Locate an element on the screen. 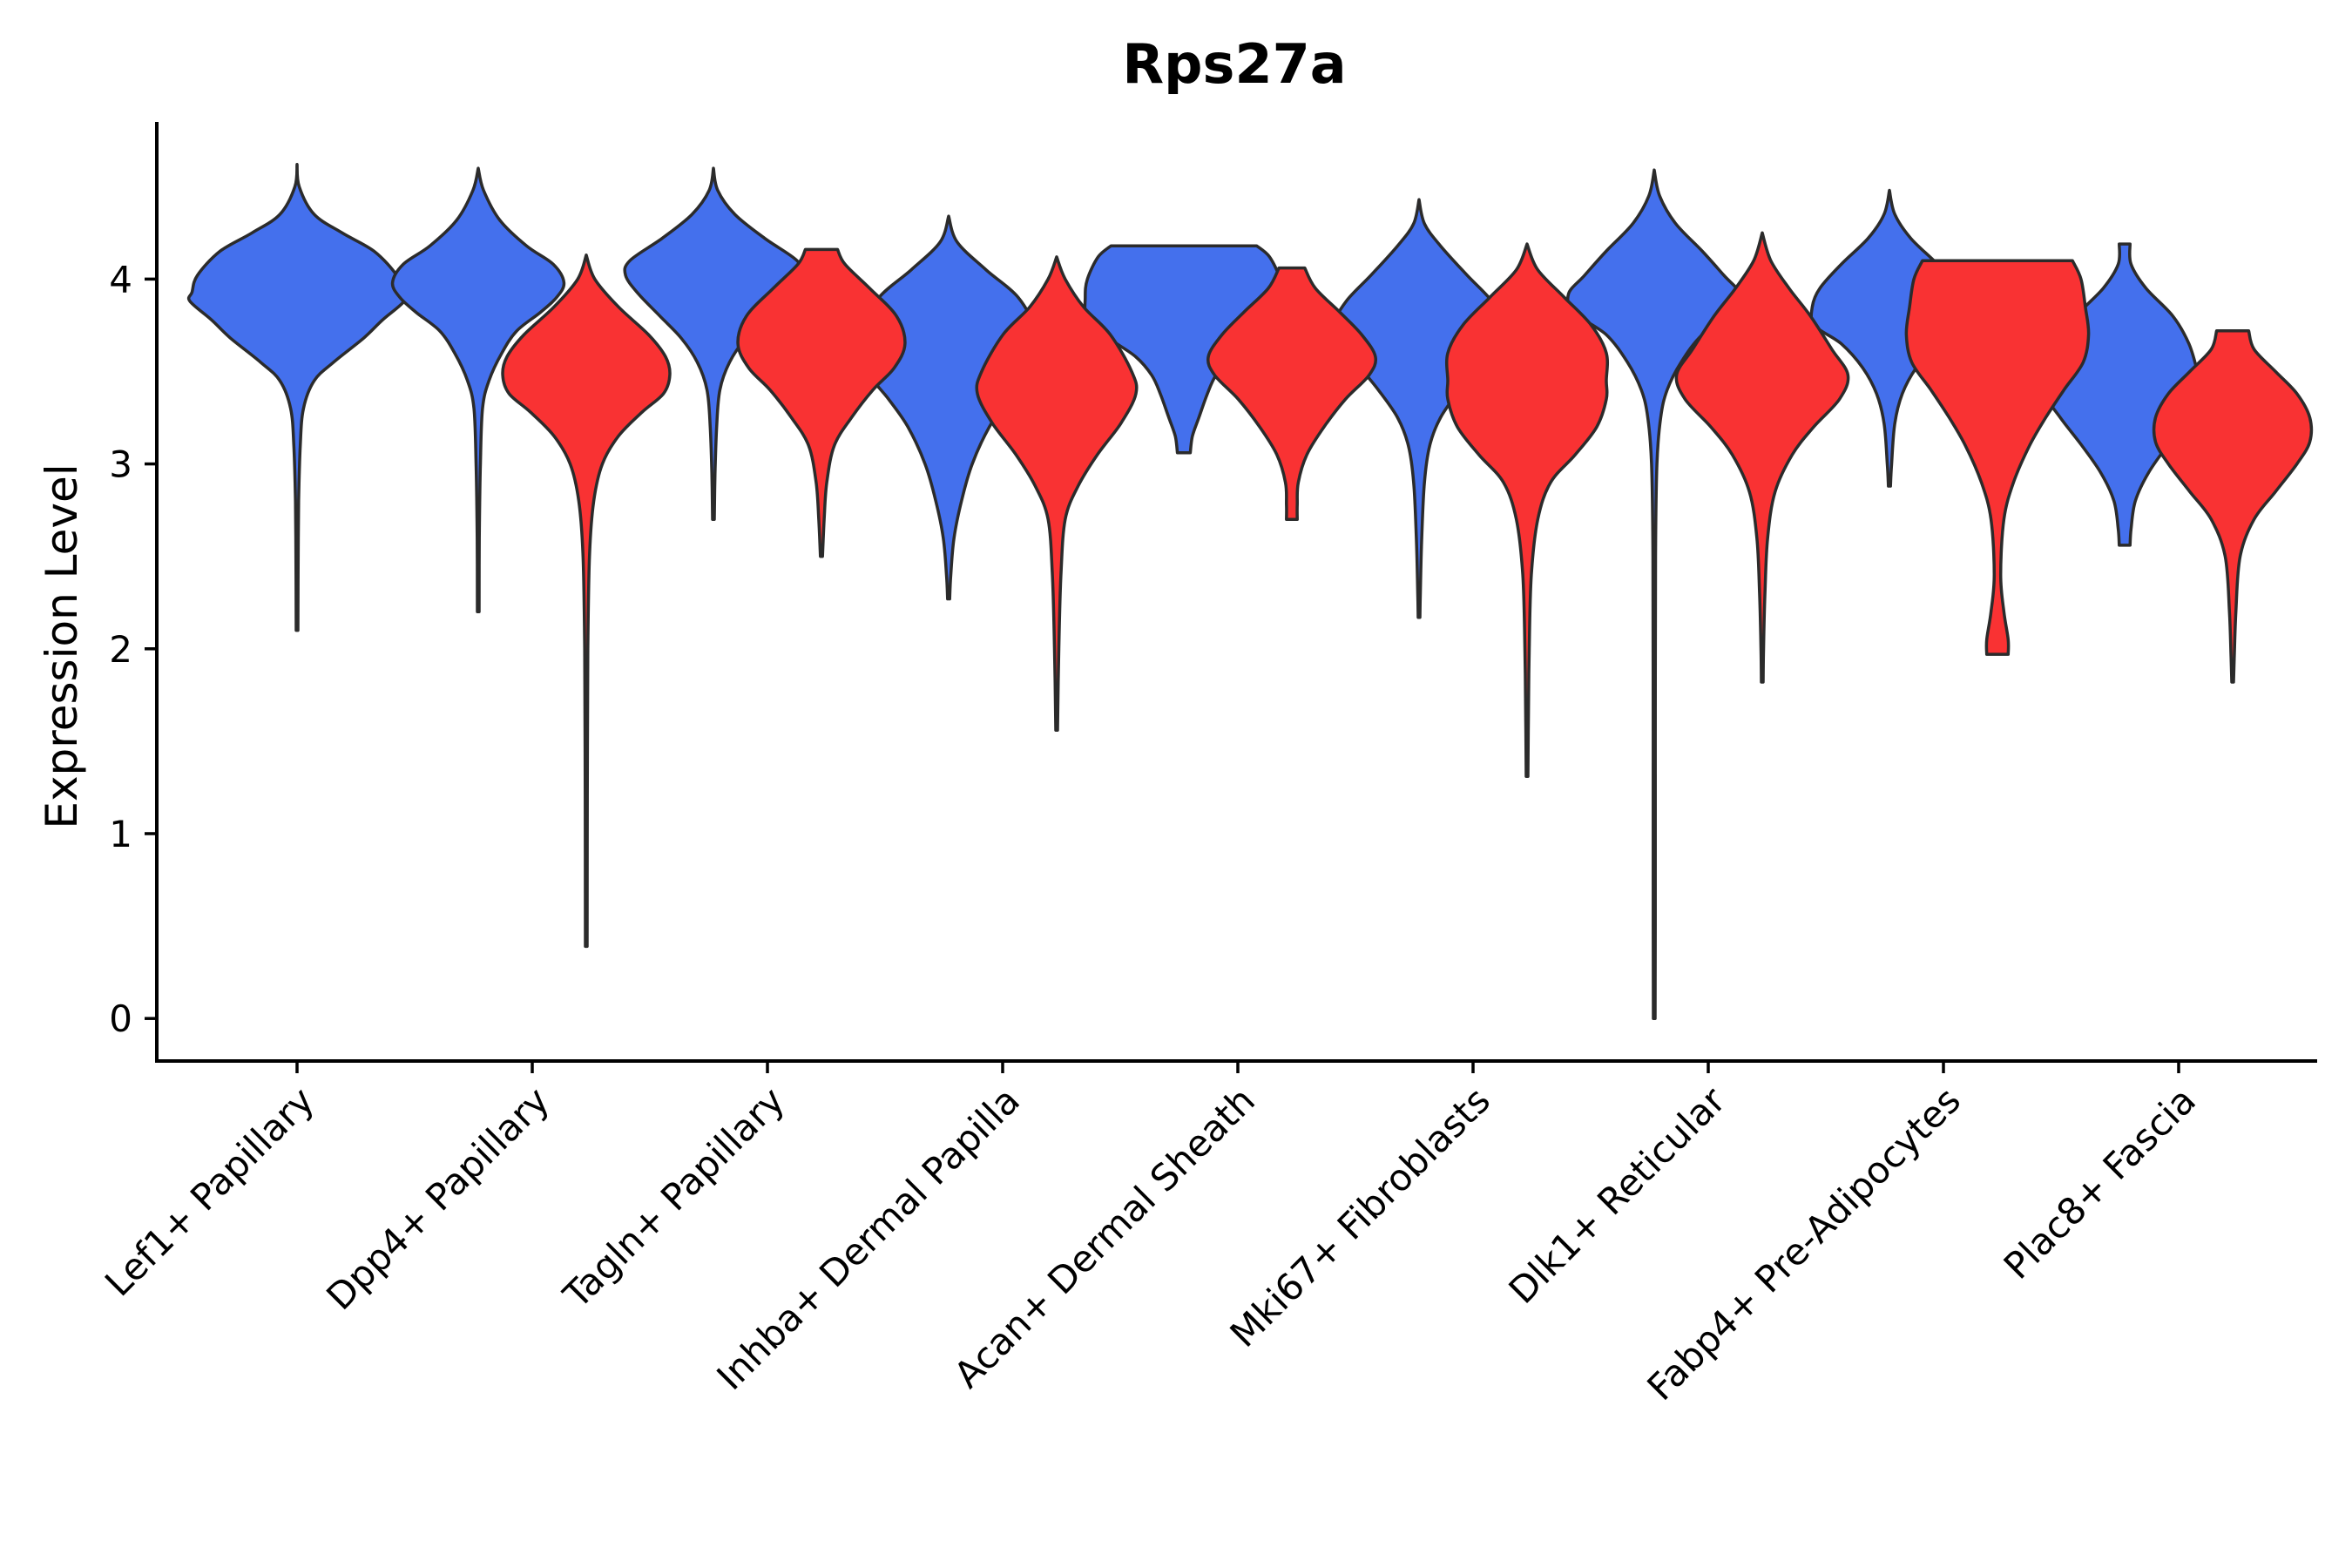 This screenshot has height=1568, width=2352. y-axis-label: Expression Level is located at coordinates (62, 645).